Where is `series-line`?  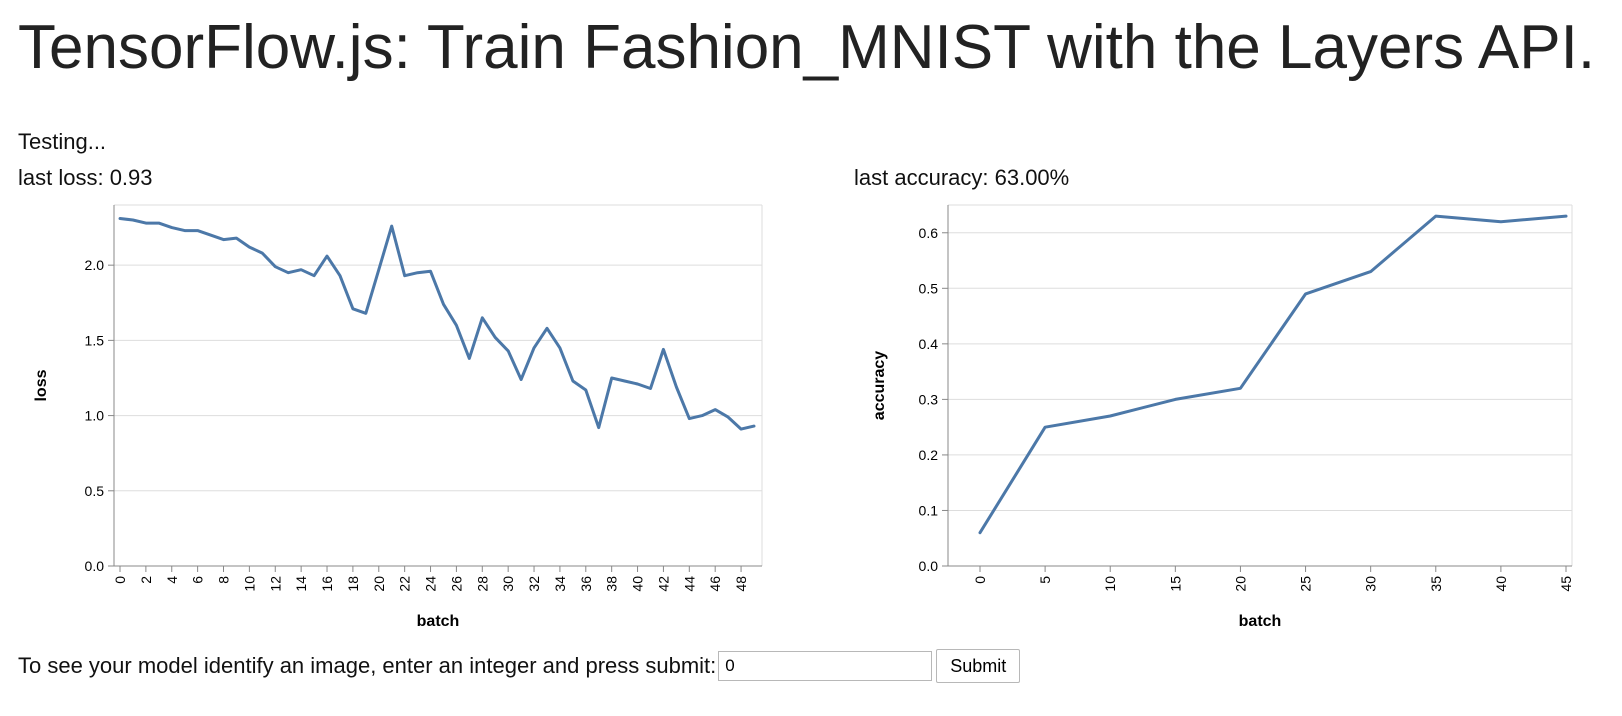
series-line is located at coordinates (437, 324).